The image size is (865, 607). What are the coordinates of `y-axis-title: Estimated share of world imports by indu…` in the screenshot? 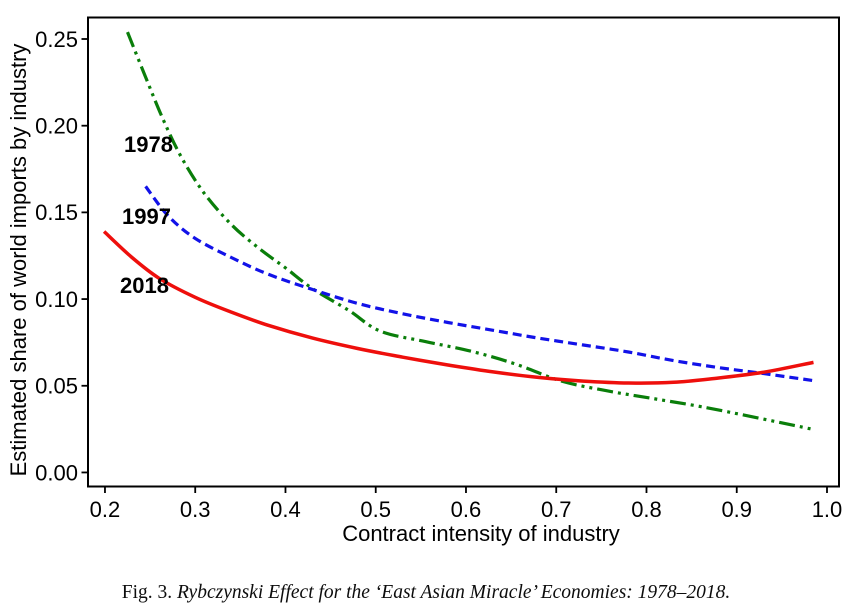 It's located at (18, 260).